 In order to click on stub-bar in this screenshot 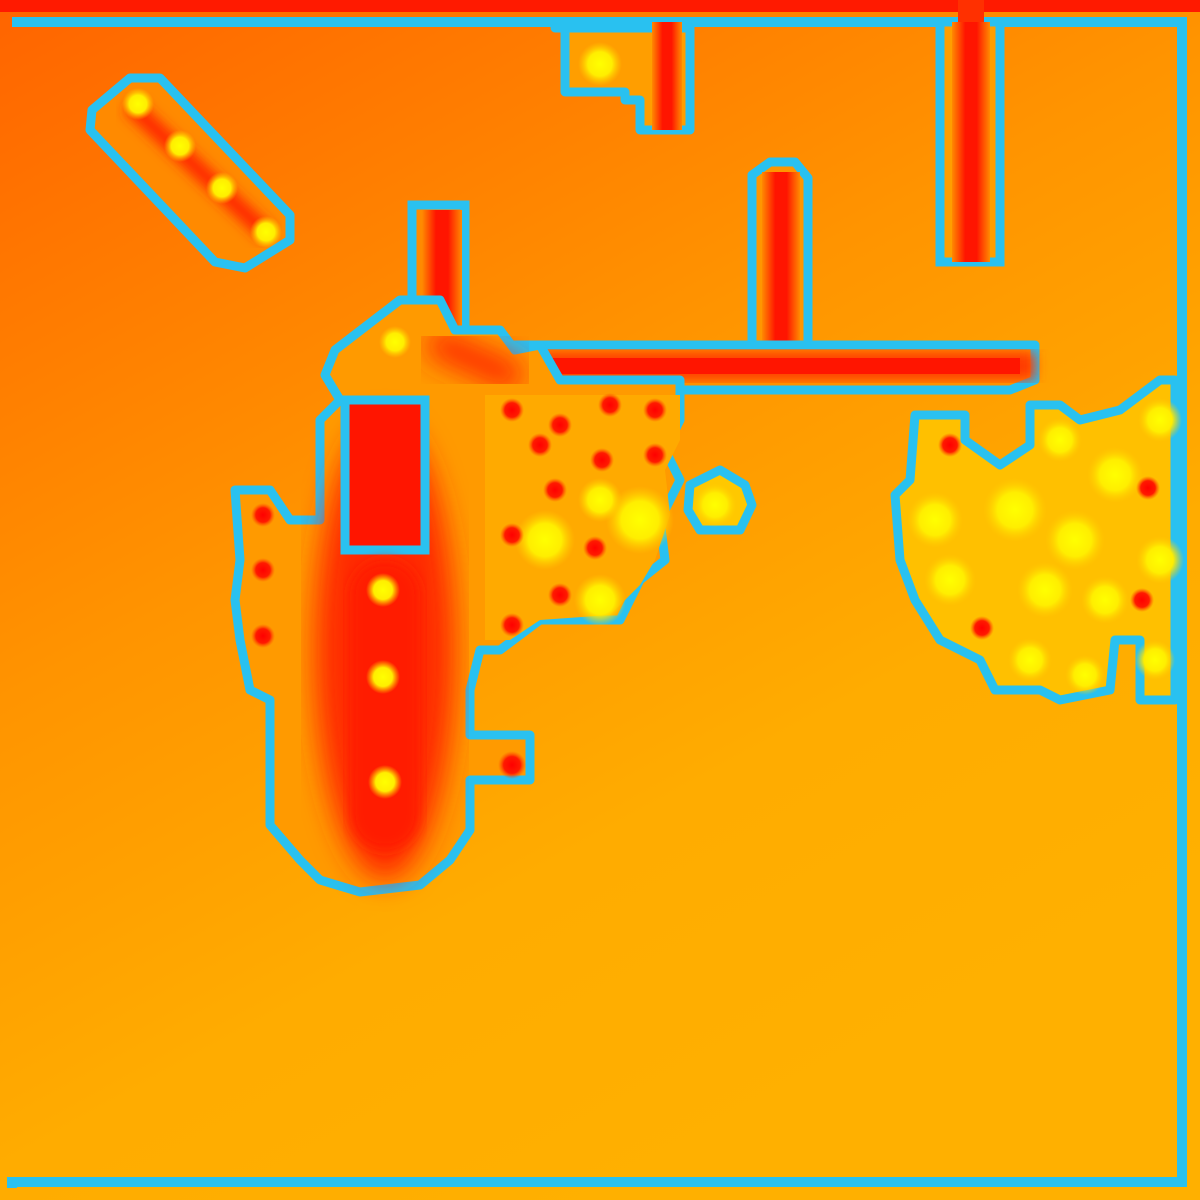, I will do `click(780, 253)`.